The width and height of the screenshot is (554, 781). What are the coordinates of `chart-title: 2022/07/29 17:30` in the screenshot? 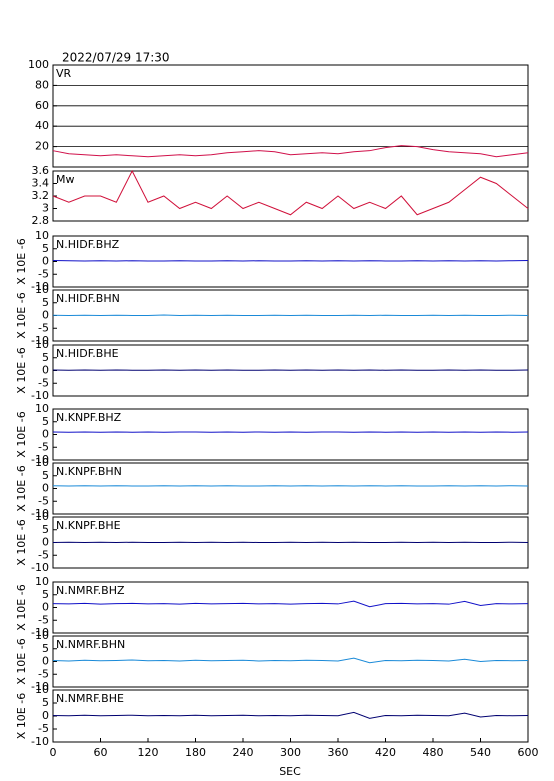 It's located at (116, 58).